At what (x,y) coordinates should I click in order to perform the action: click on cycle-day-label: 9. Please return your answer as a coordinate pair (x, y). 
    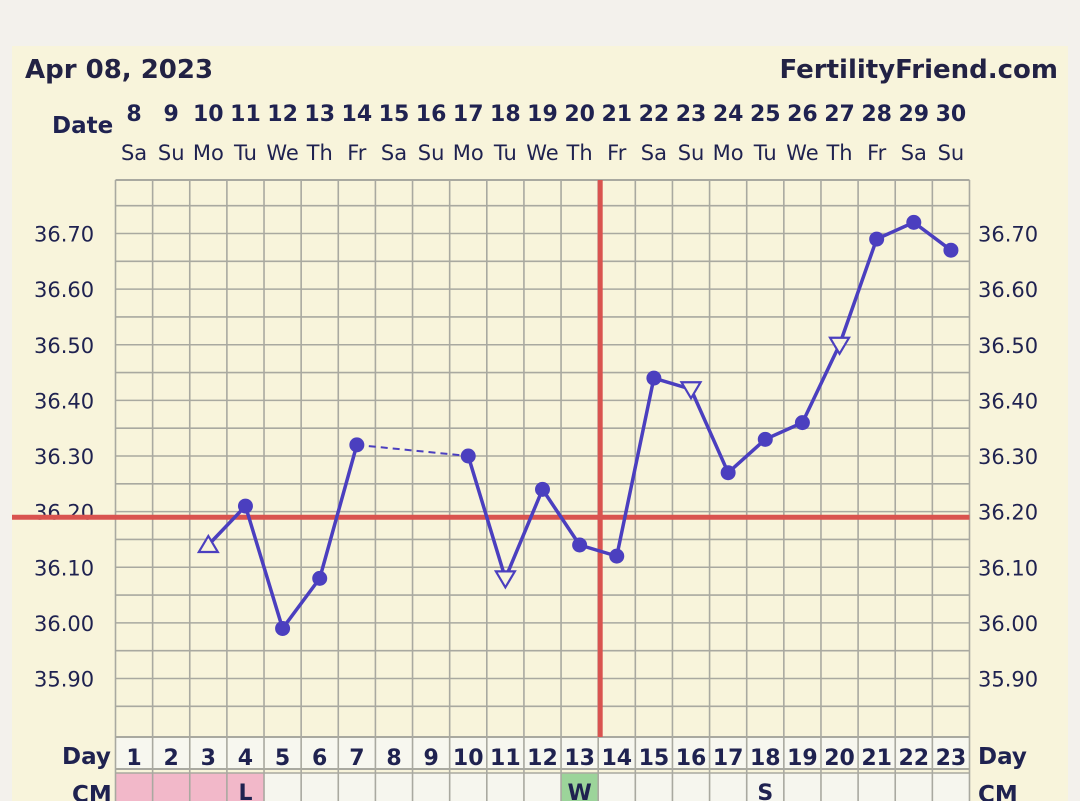
    Looking at the image, I should click on (430, 758).